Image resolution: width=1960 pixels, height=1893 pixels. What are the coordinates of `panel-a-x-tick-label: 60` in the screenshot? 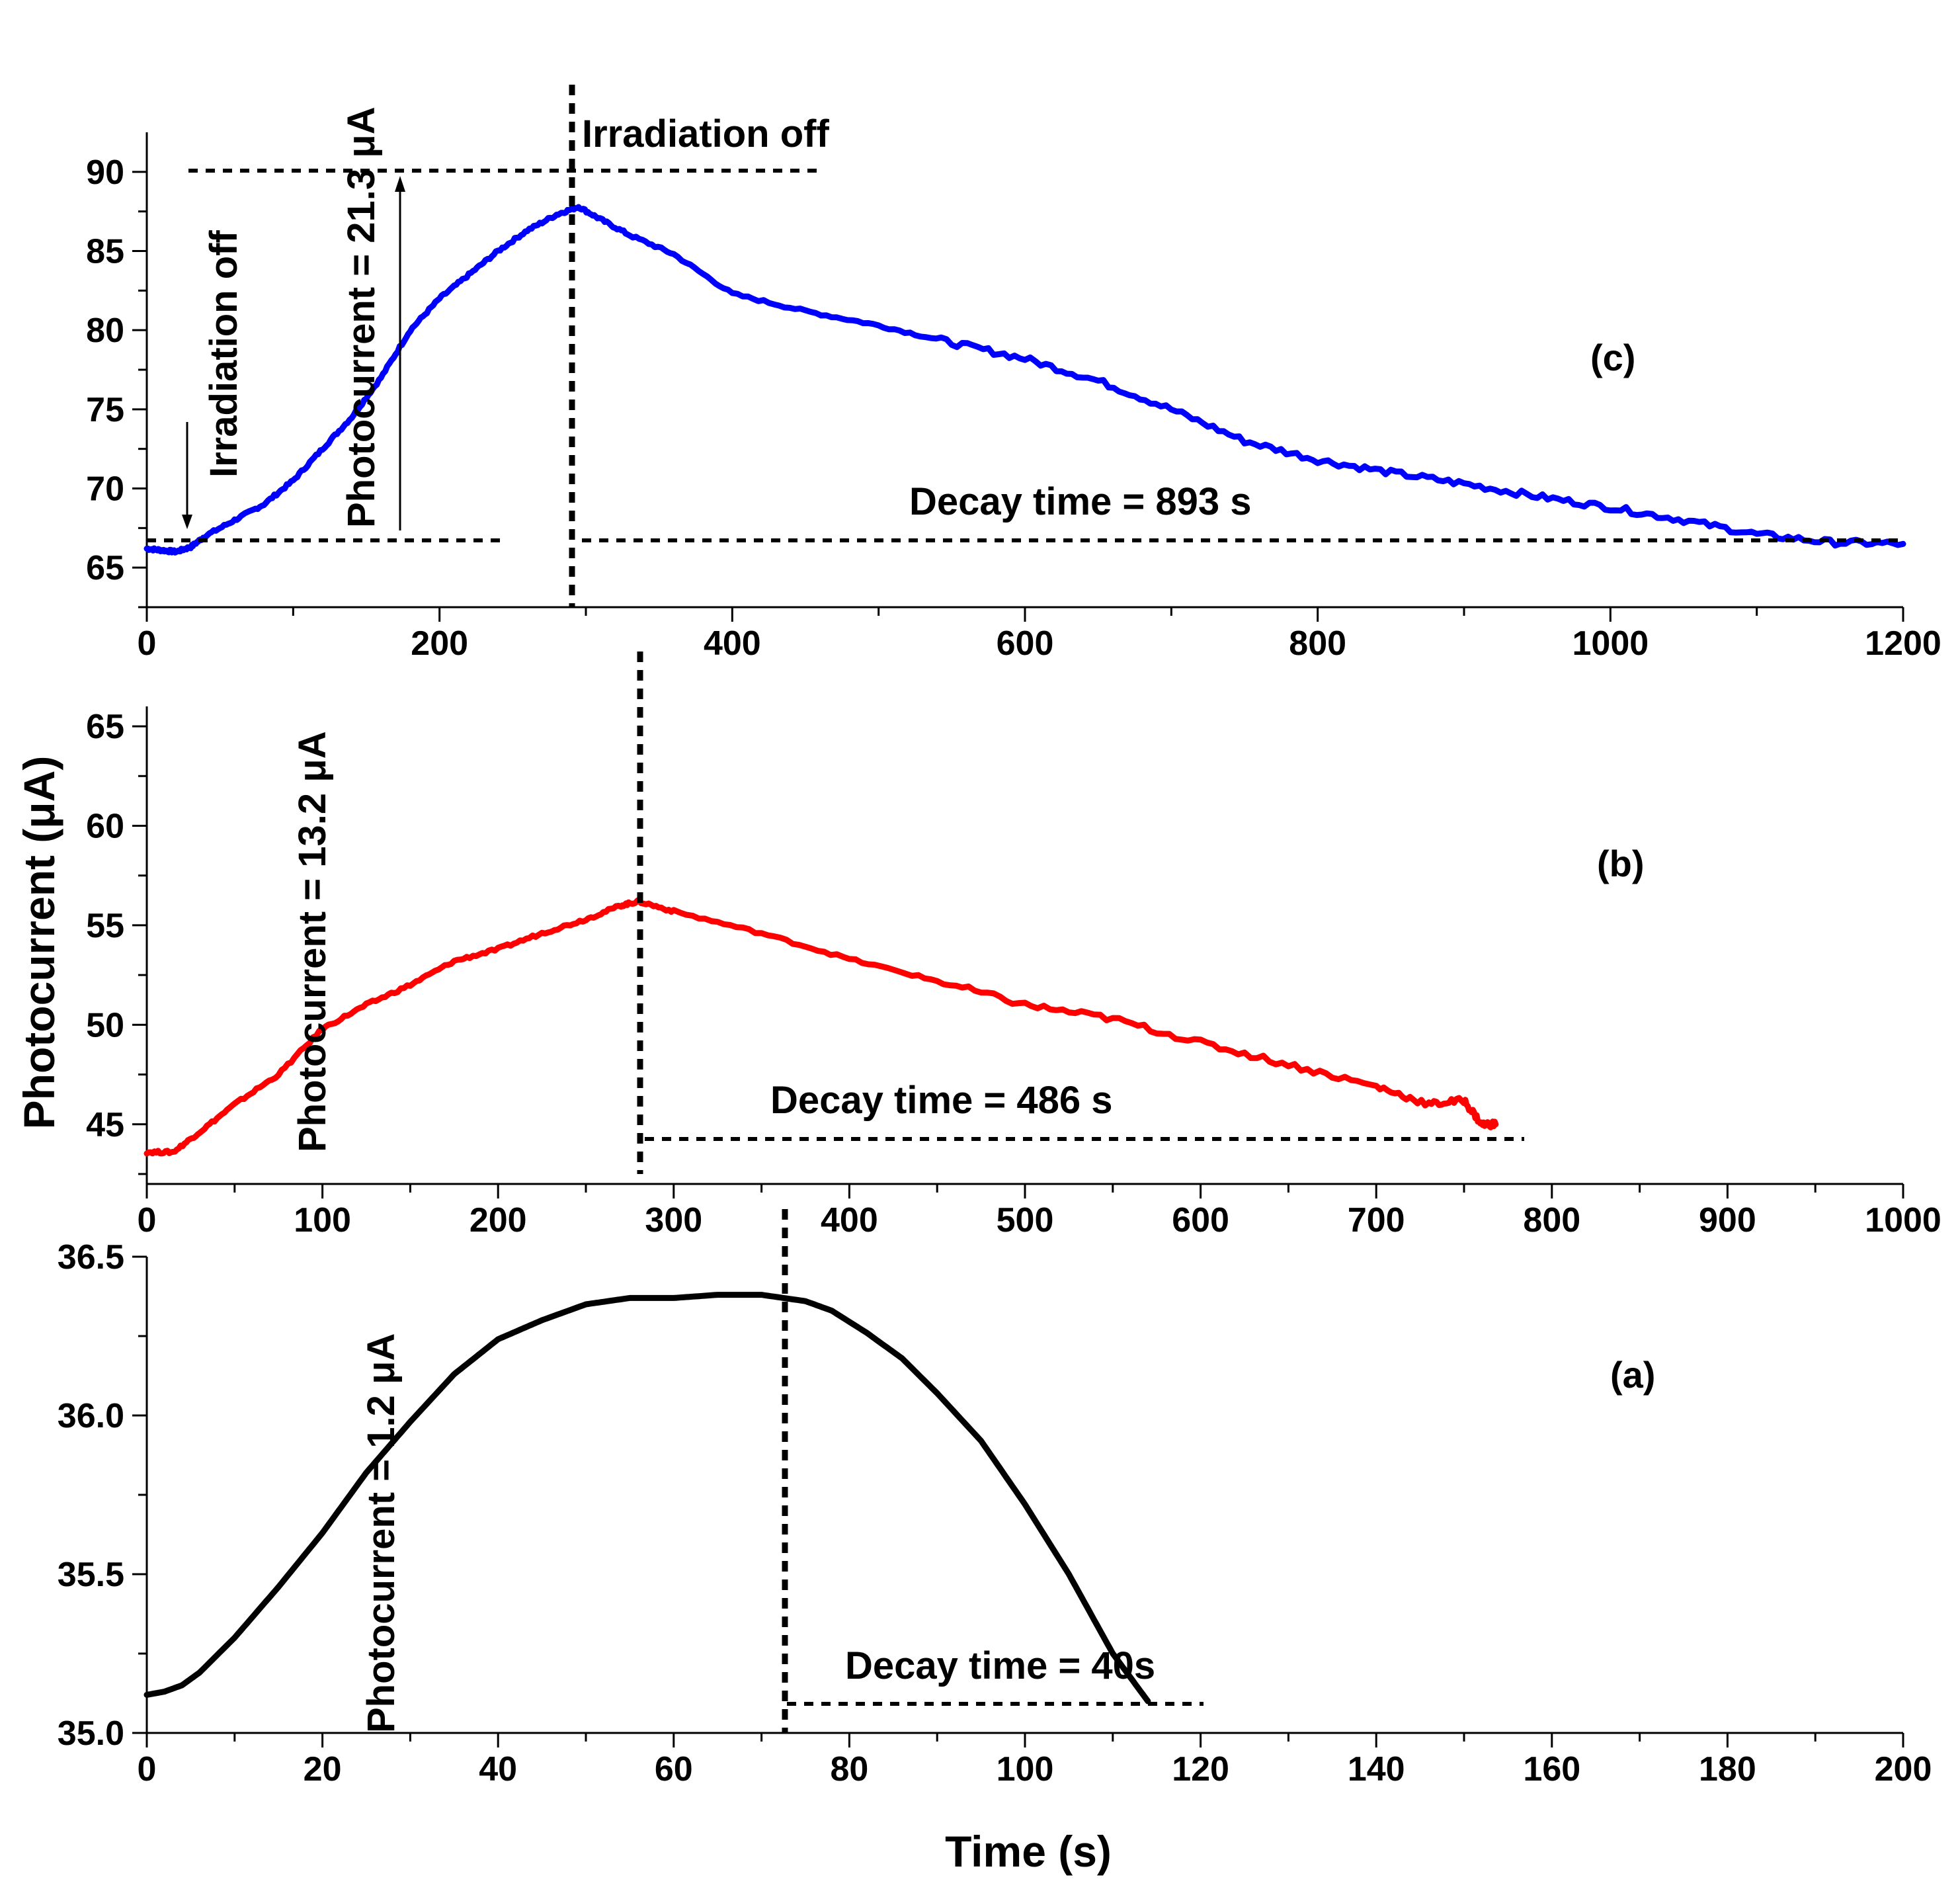 It's located at (674, 1769).